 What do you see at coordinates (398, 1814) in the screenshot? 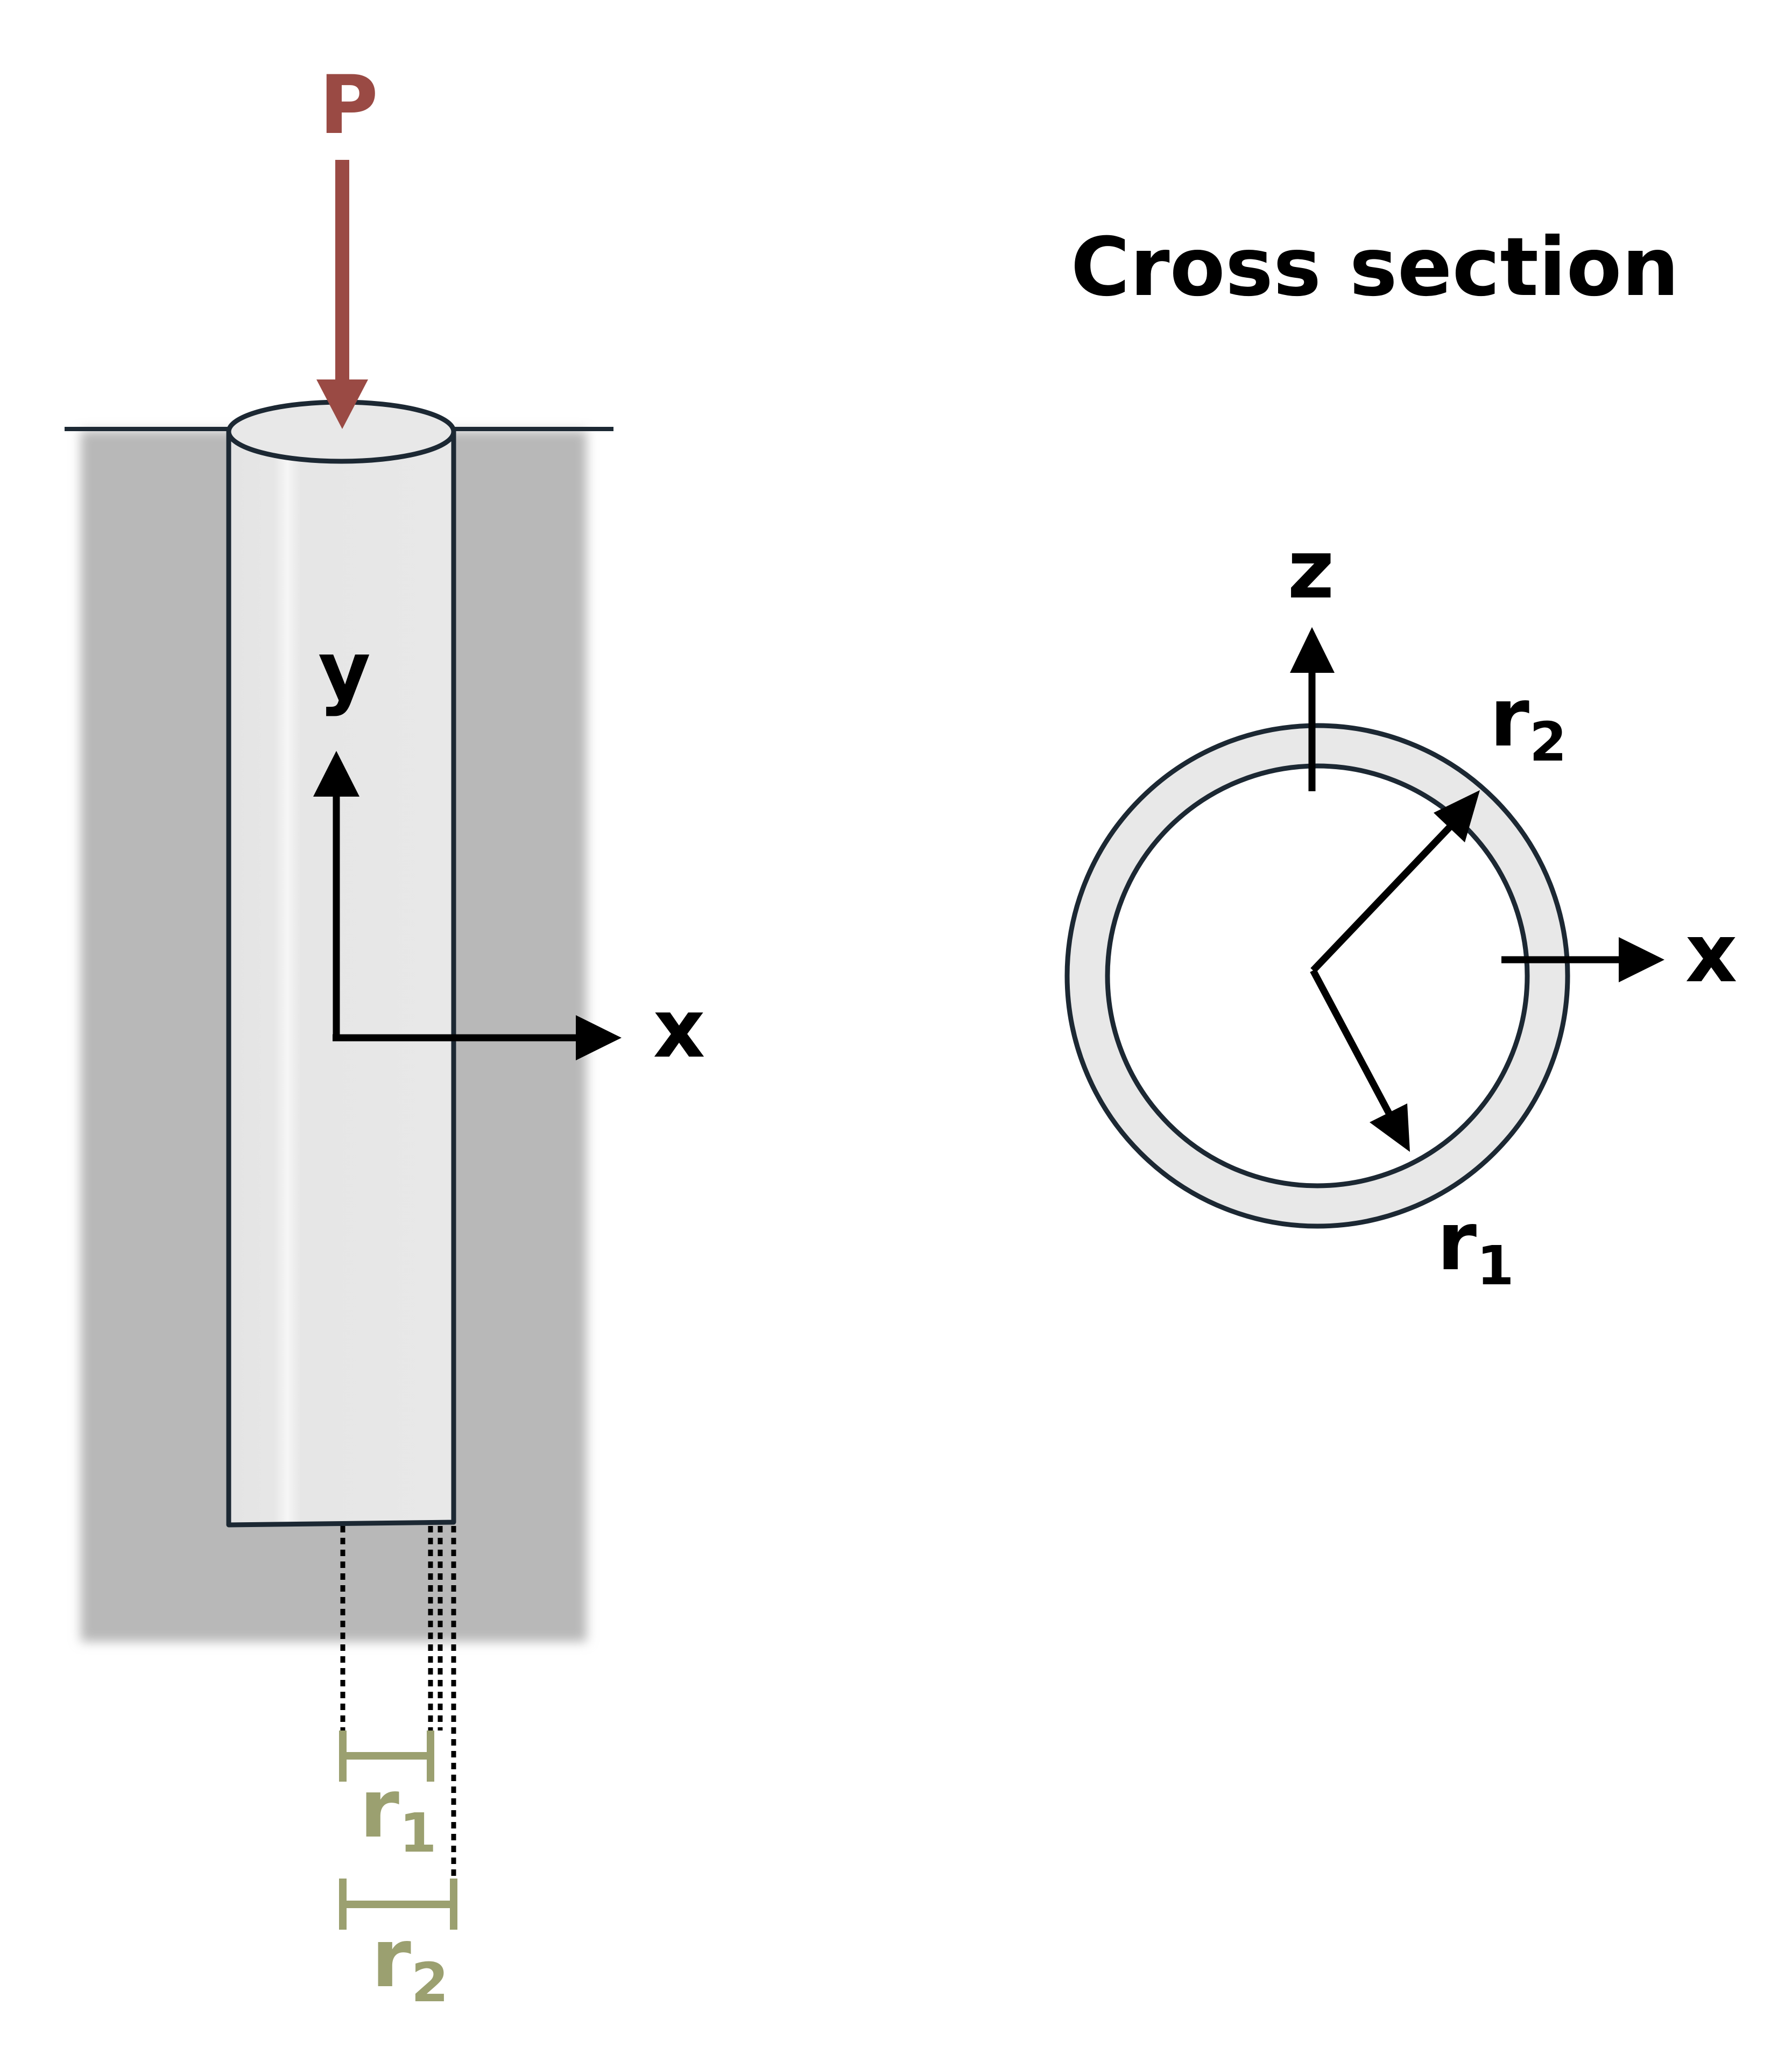
I see `dimension-r1-label: r1` at bounding box center [398, 1814].